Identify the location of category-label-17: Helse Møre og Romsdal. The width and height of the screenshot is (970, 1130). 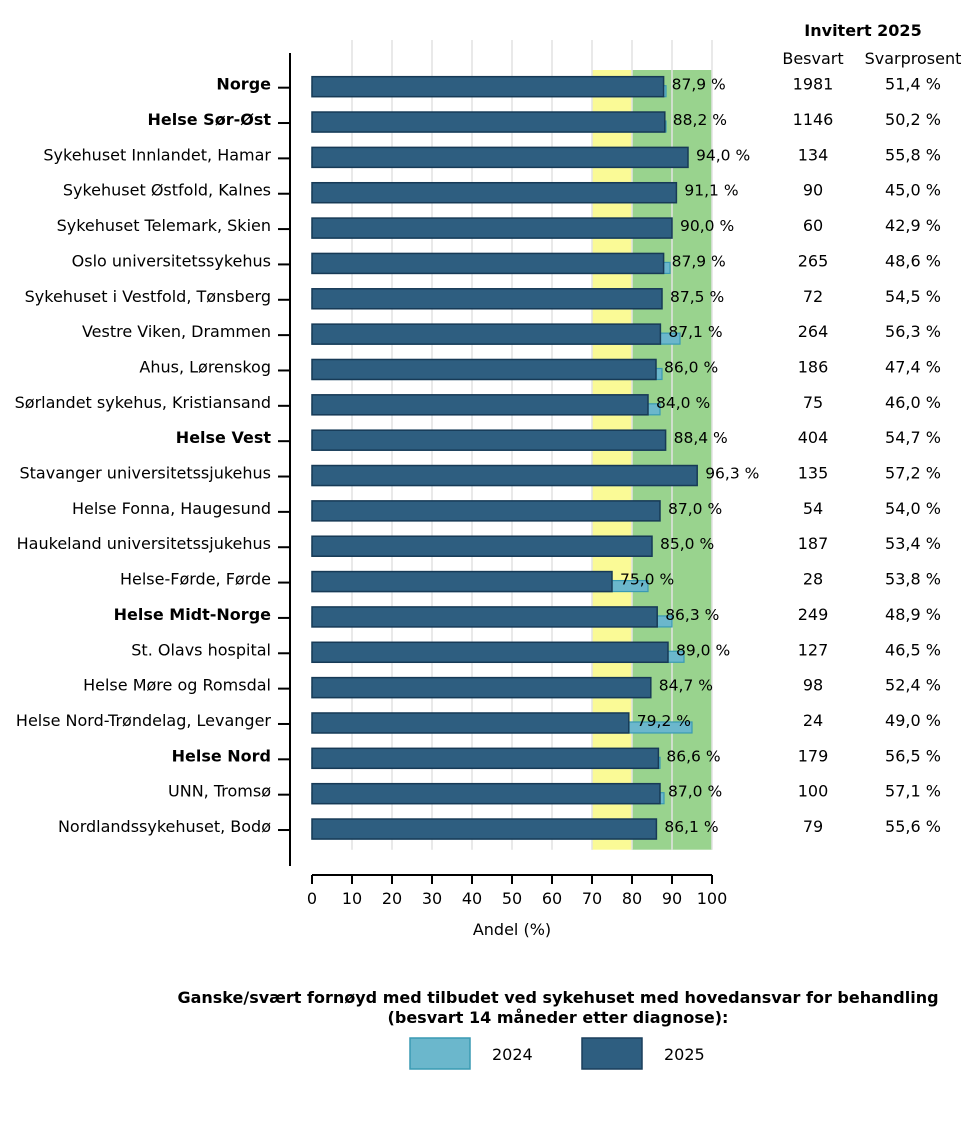
(177, 685).